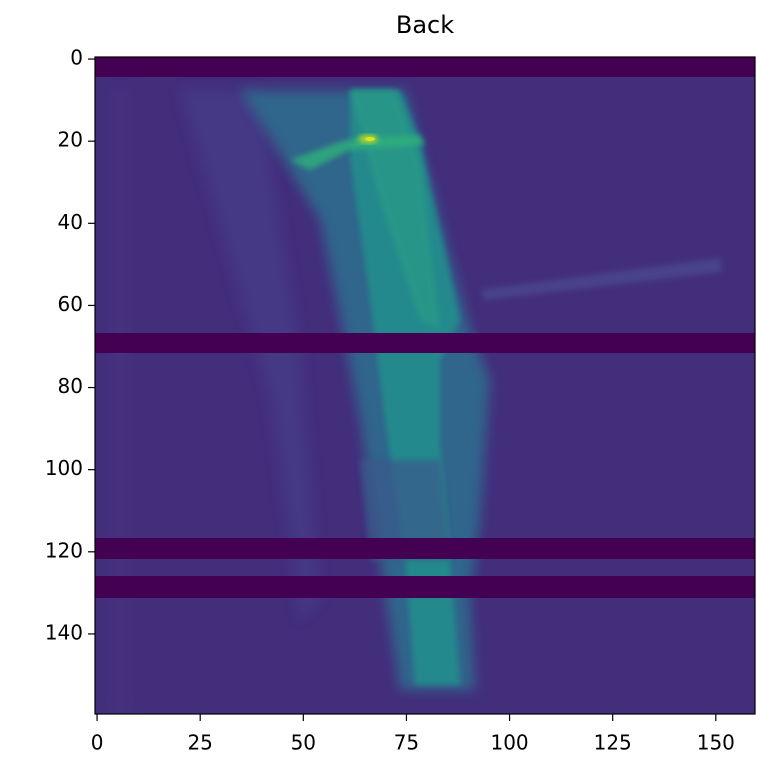 The width and height of the screenshot is (757, 764). I want to click on y-tick-label: 40, so click(70, 222).